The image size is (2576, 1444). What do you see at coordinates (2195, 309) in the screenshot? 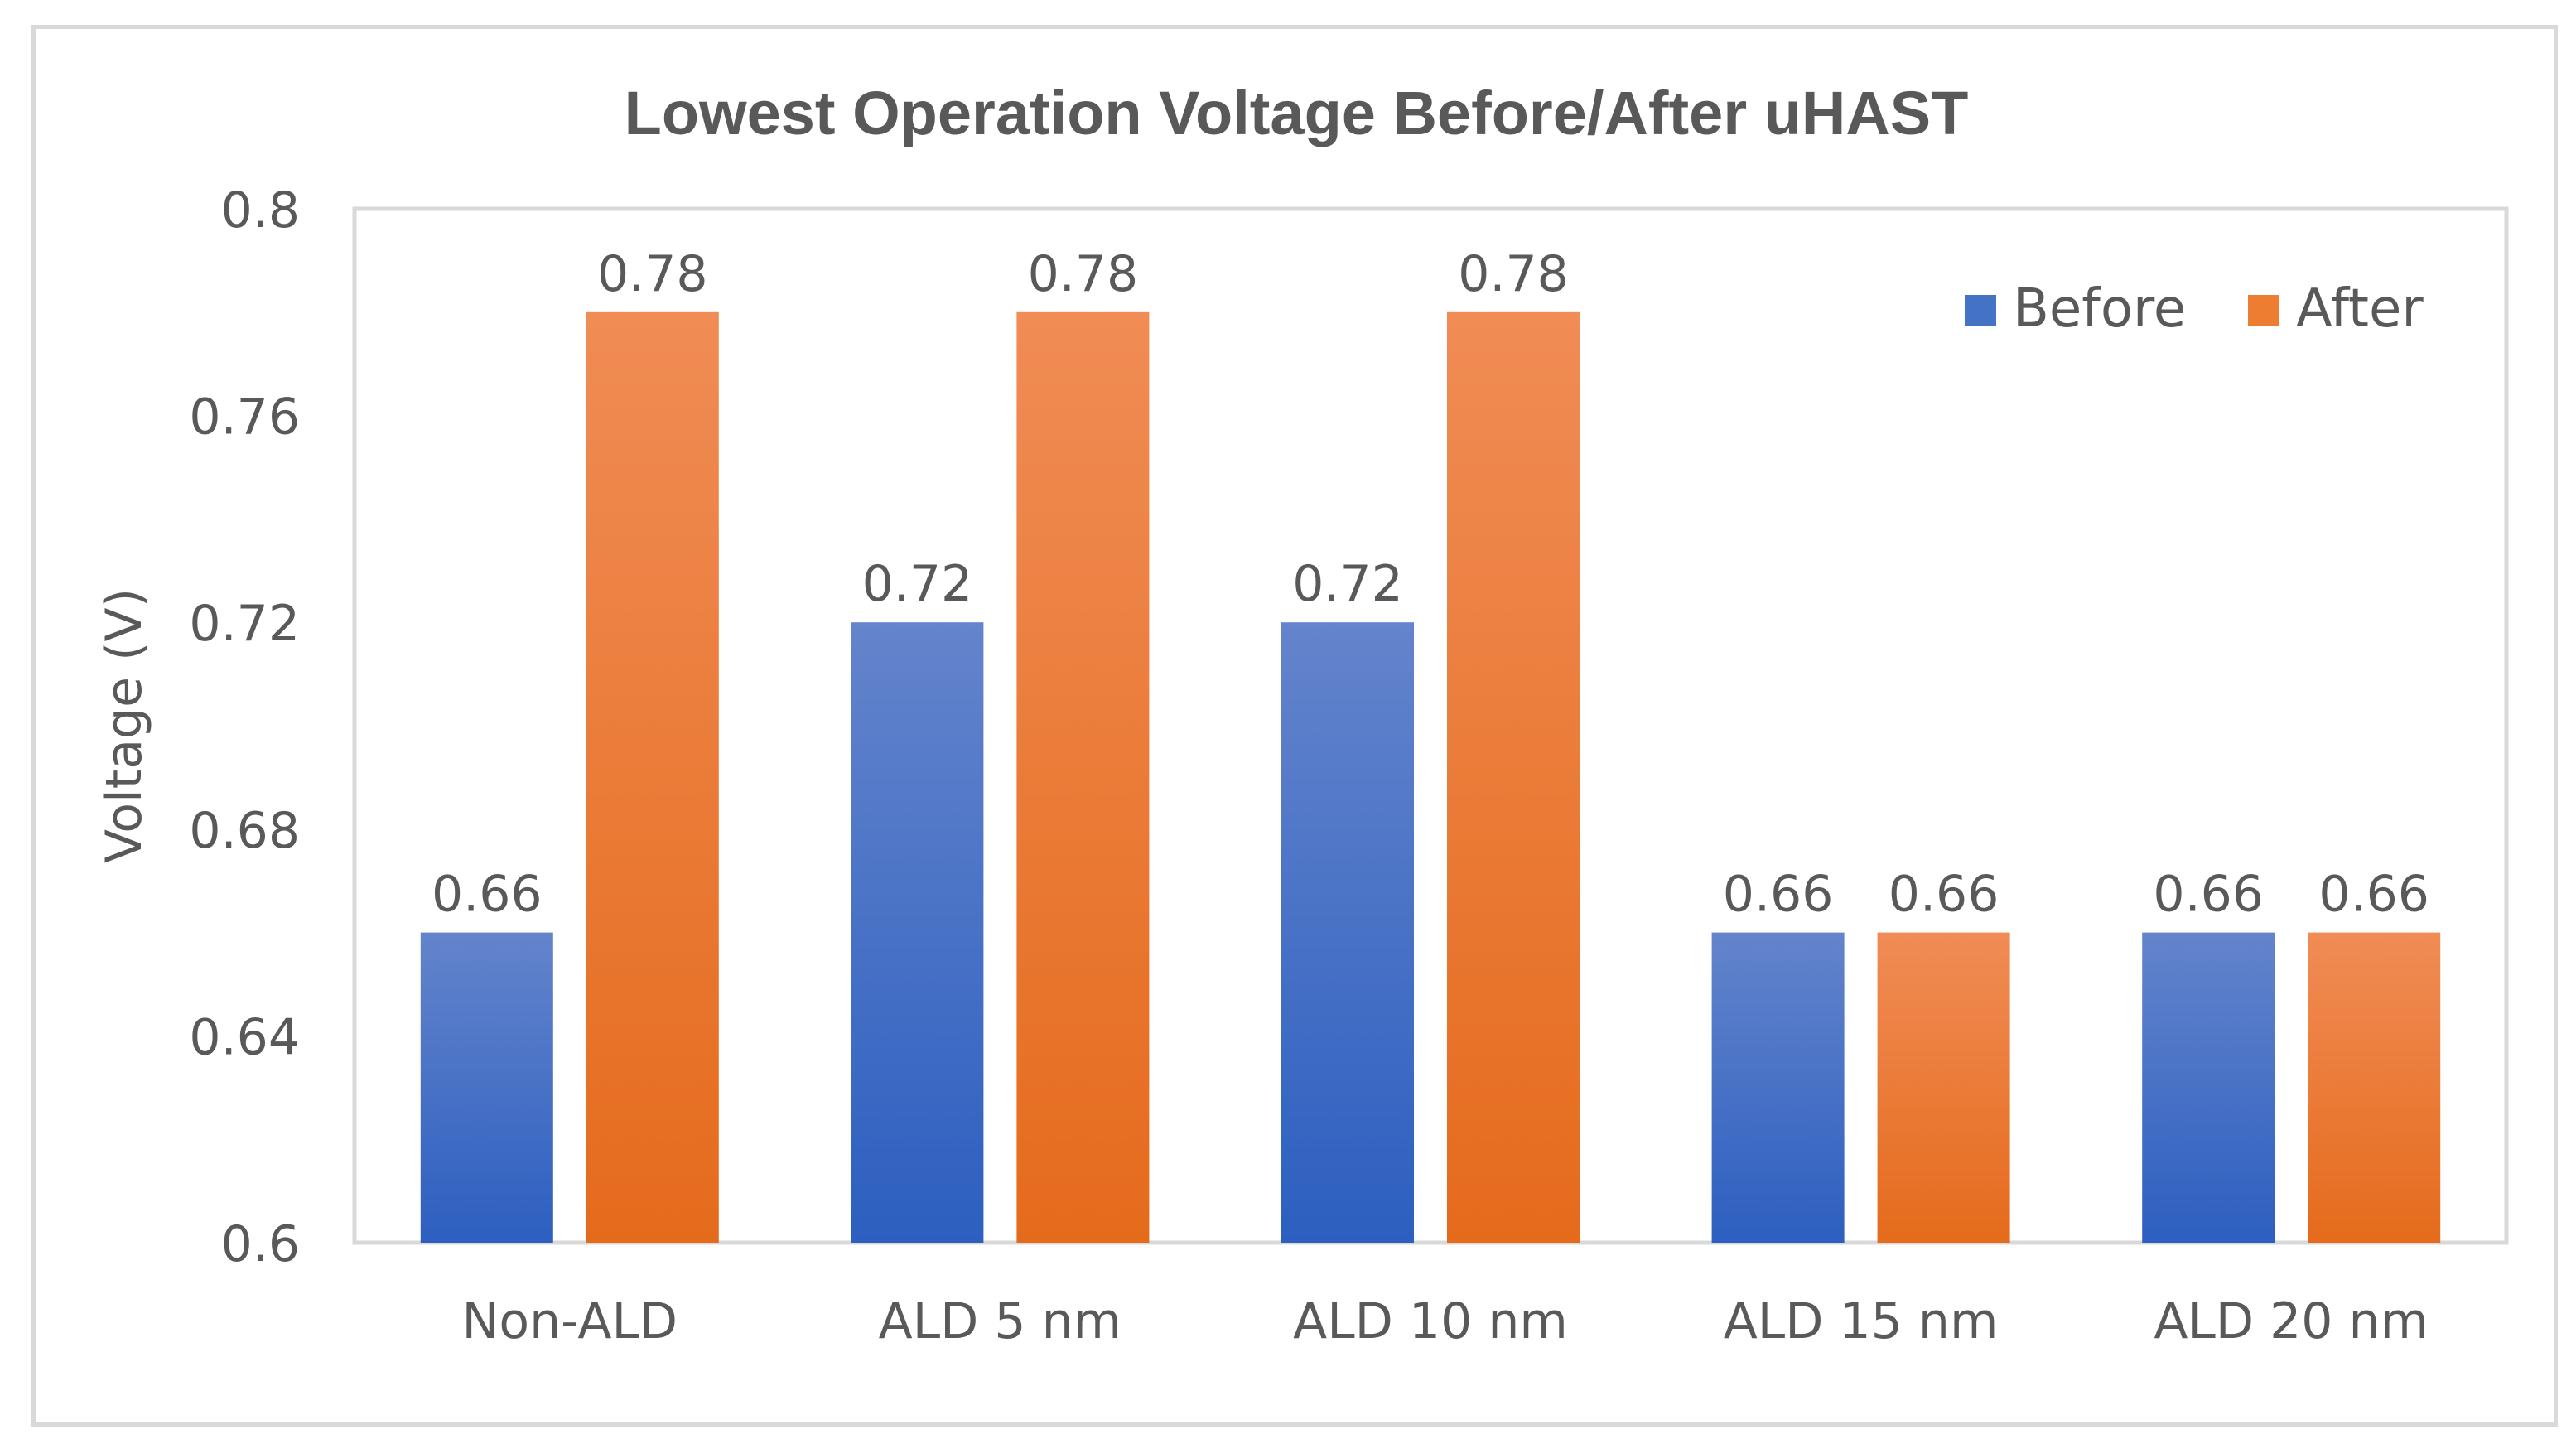
I see `legend: Before After` at bounding box center [2195, 309].